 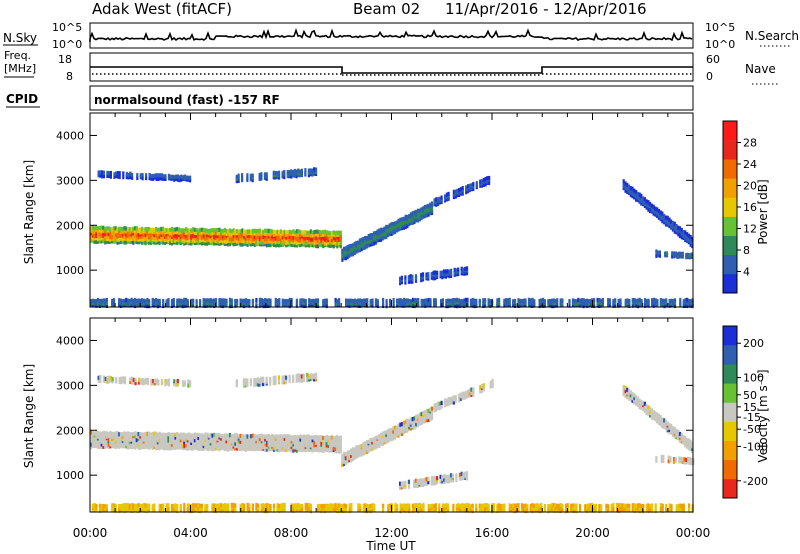 I want to click on freq-label: Freq., so click(x=17, y=55).